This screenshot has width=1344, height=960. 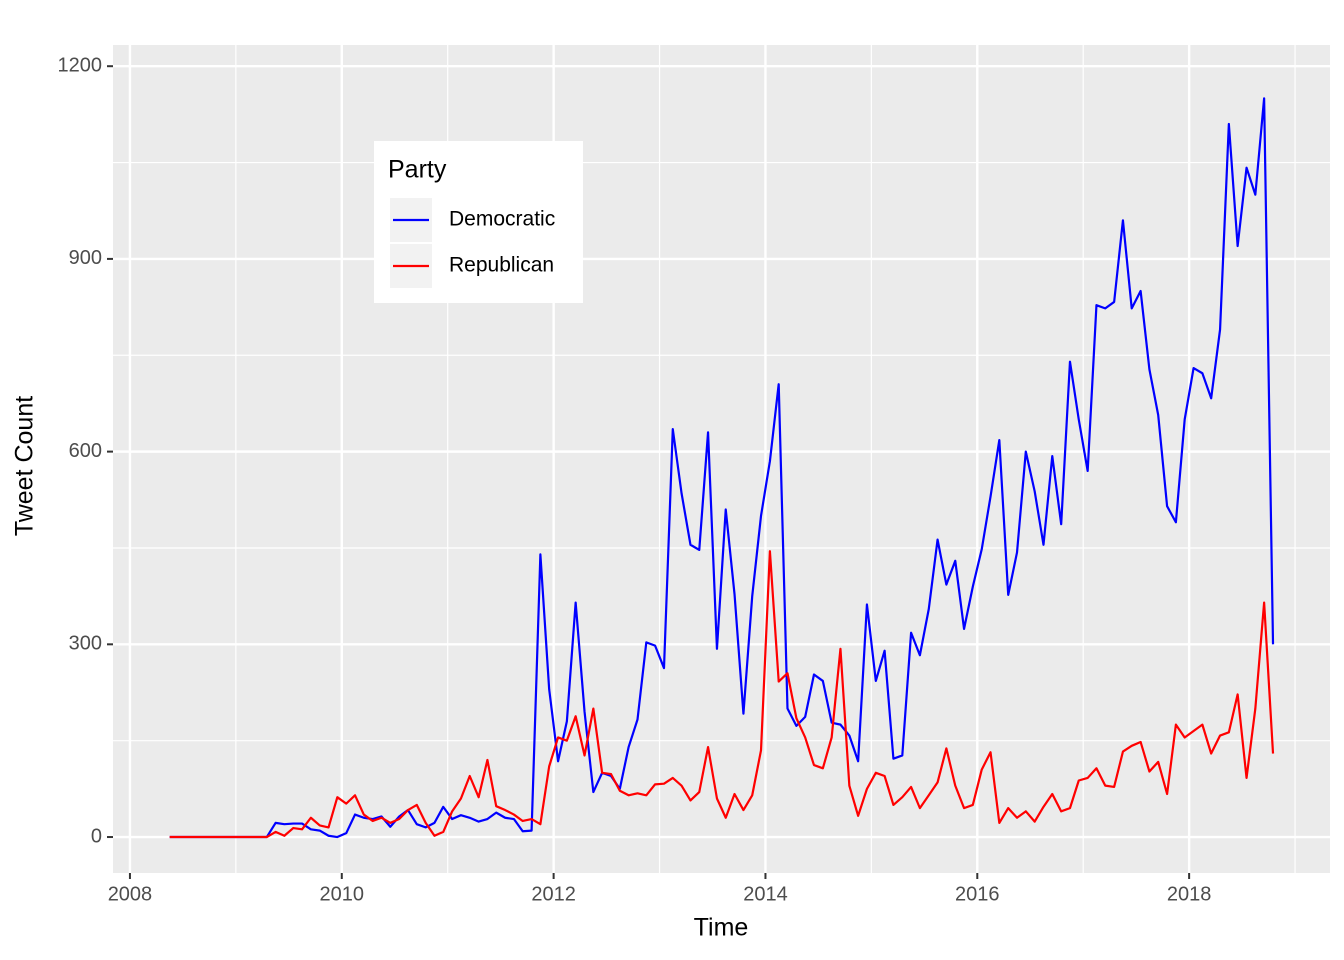 I want to click on y-tick-label: 0, so click(x=96, y=836).